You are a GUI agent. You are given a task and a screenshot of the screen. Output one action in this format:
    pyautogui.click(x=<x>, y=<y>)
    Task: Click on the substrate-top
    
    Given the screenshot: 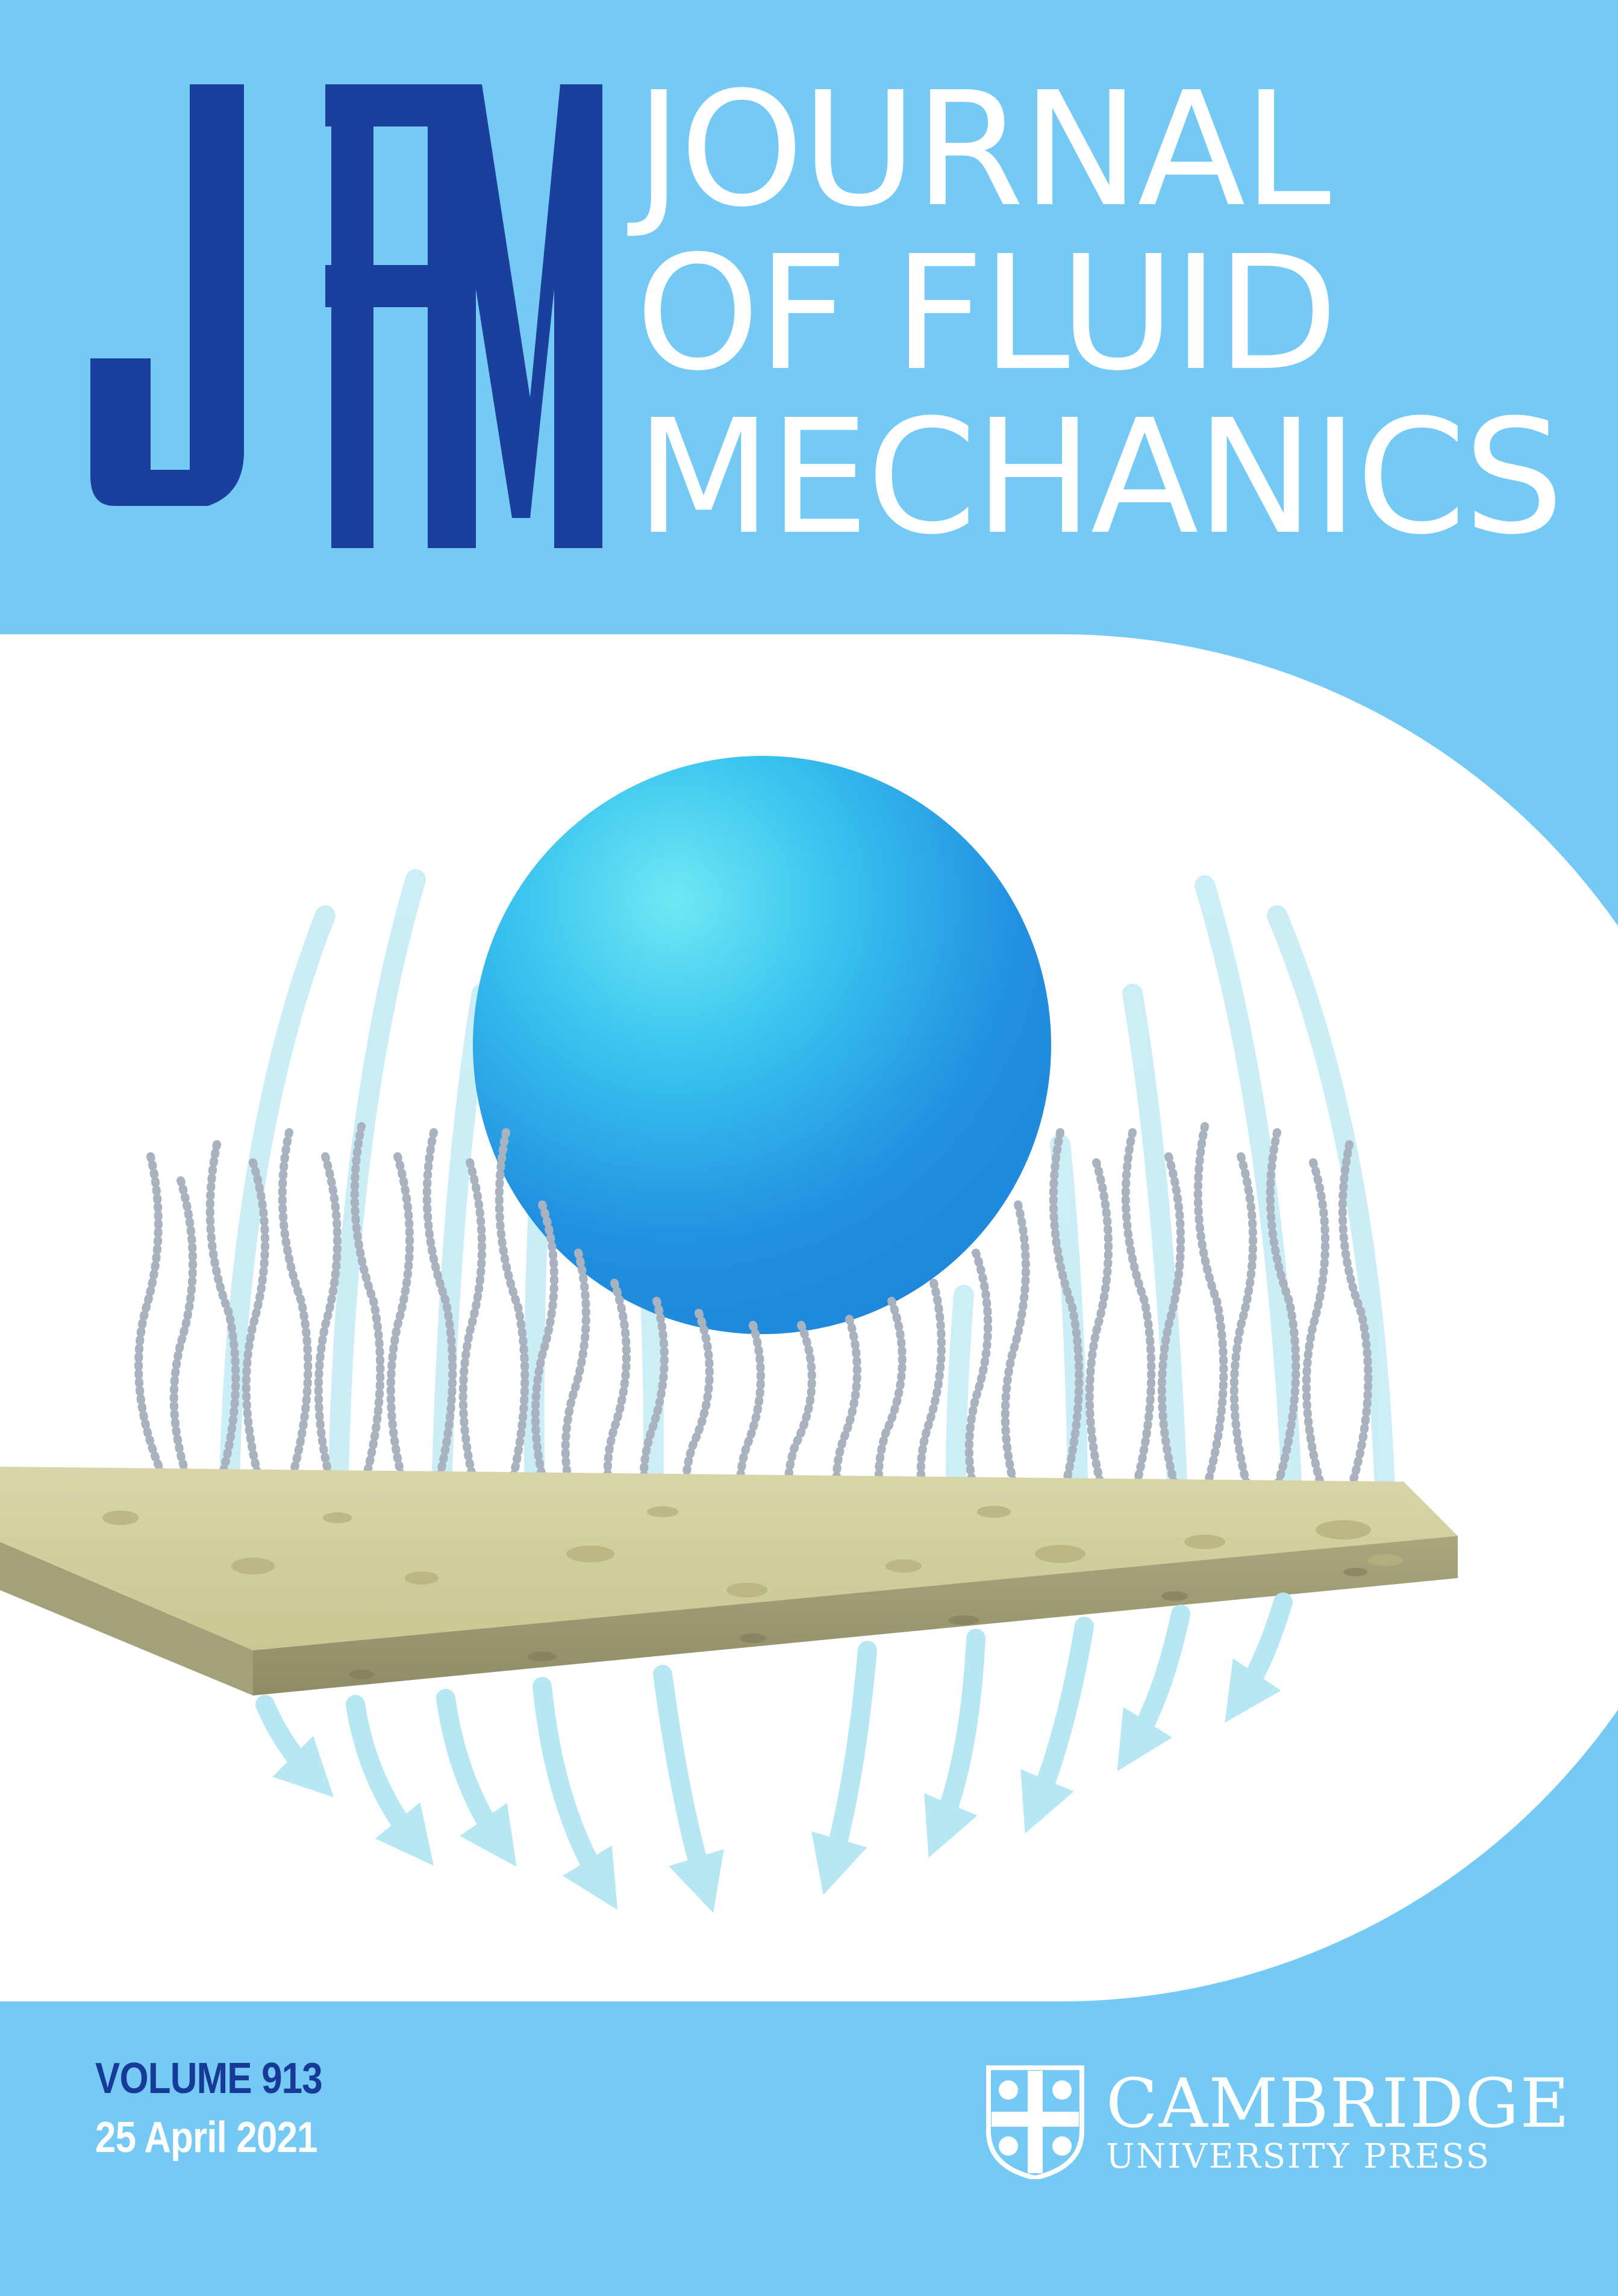 What is the action you would take?
    pyautogui.click(x=729, y=1558)
    